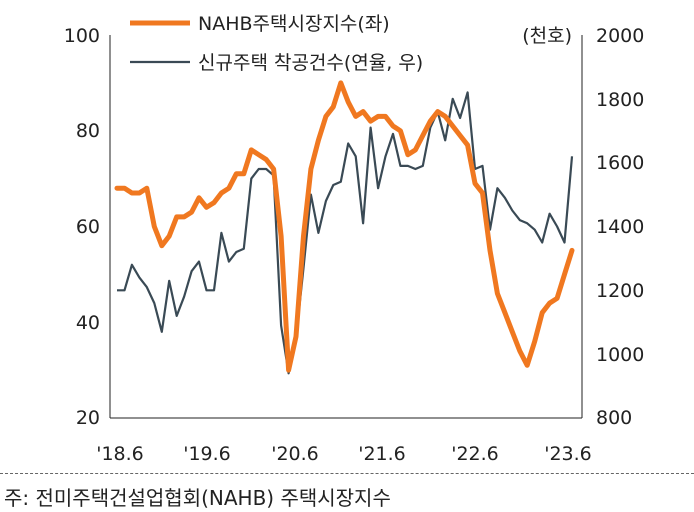 This screenshot has height=512, width=694. I want to click on legend-label-nahb: NAHB주택시장지수(좌), so click(294, 24).